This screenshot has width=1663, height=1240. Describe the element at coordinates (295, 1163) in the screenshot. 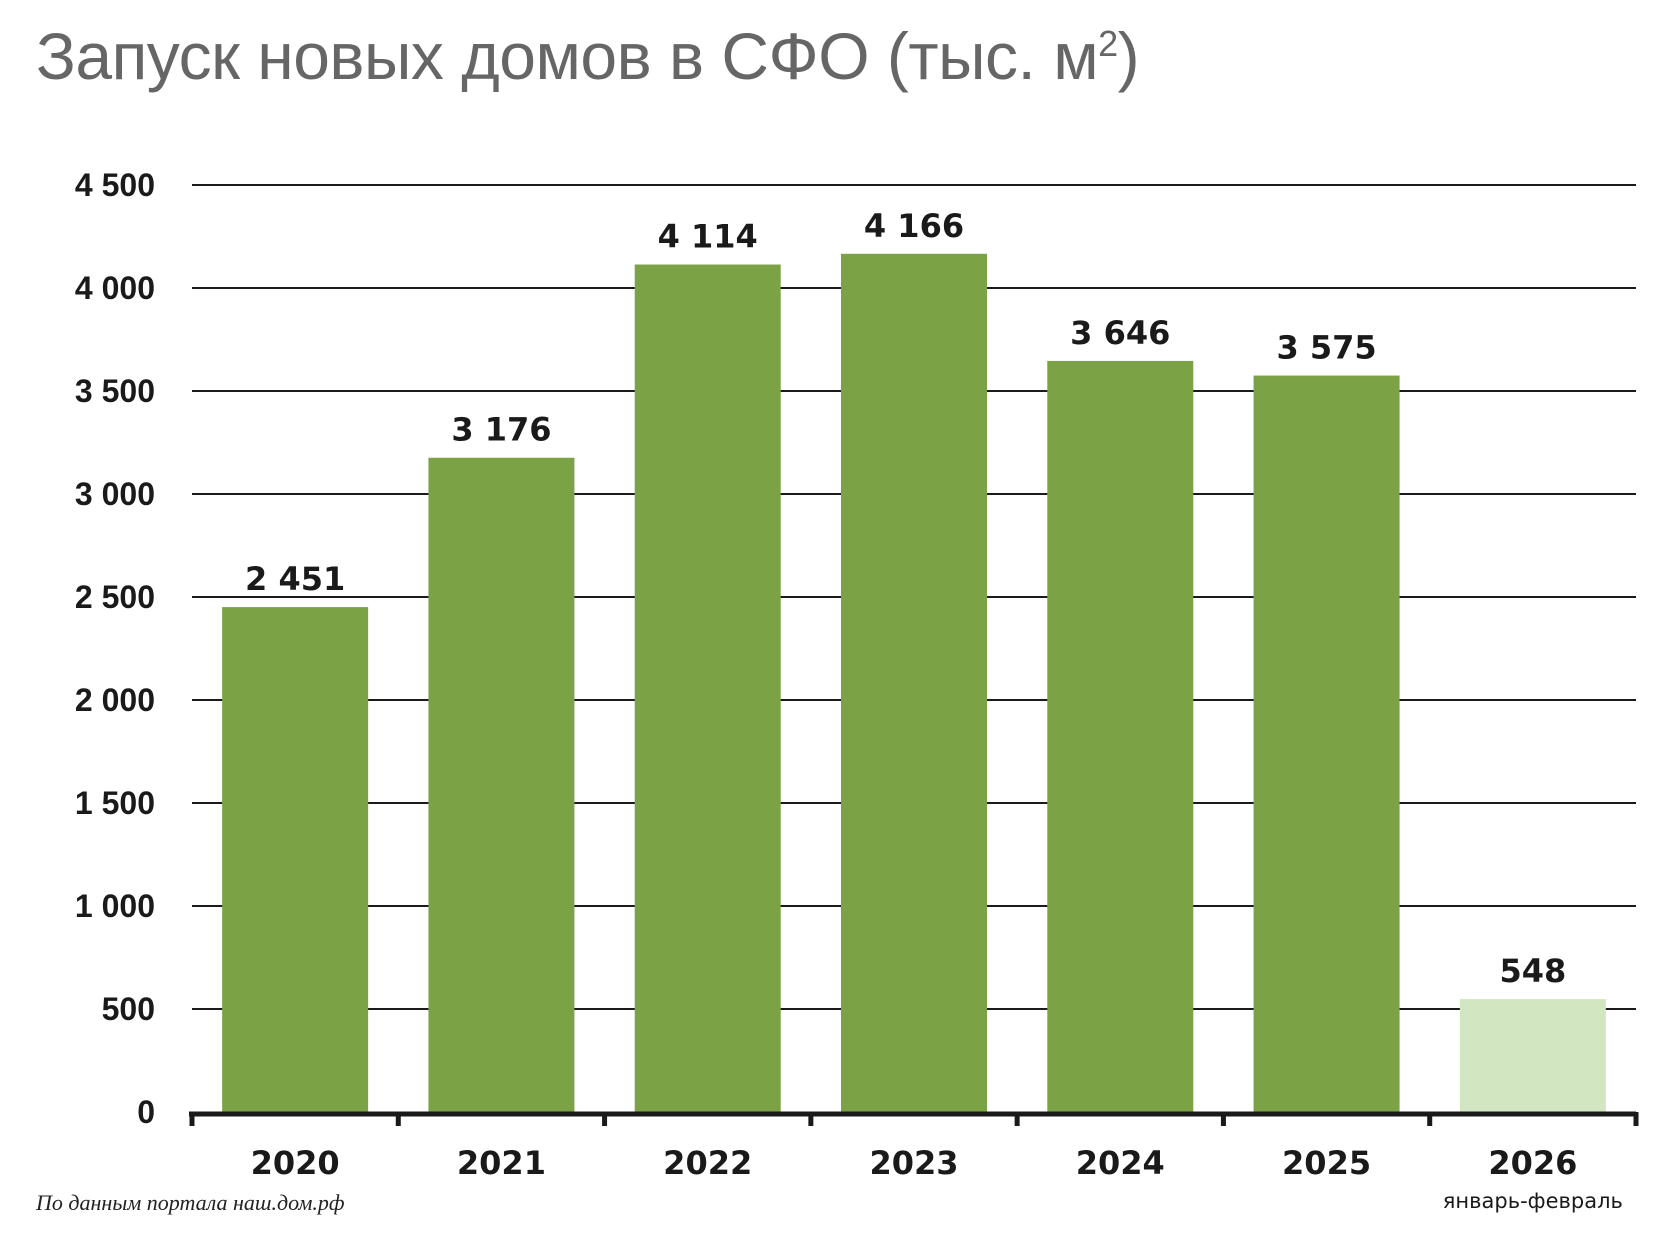

I see `x-tick-label: 2020` at that location.